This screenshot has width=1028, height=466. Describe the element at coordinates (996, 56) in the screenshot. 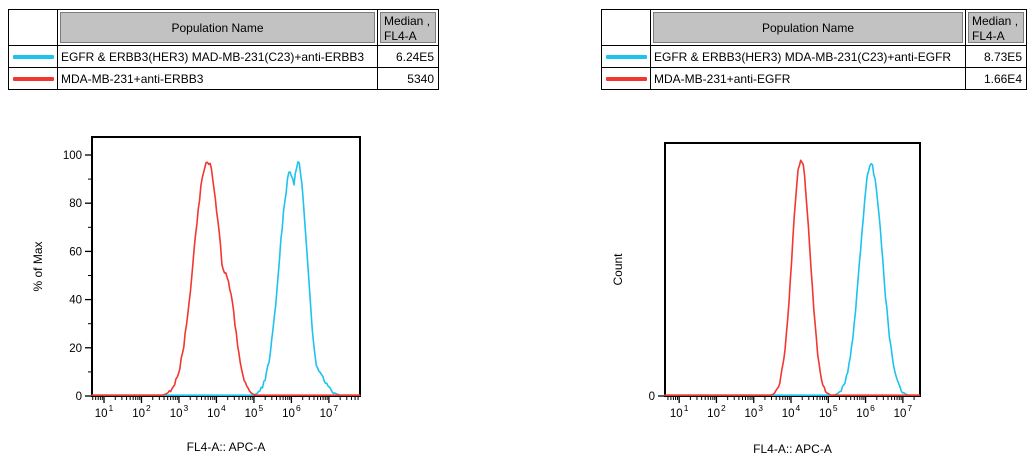

I see `median-value-cell: 8.73E5` at that location.